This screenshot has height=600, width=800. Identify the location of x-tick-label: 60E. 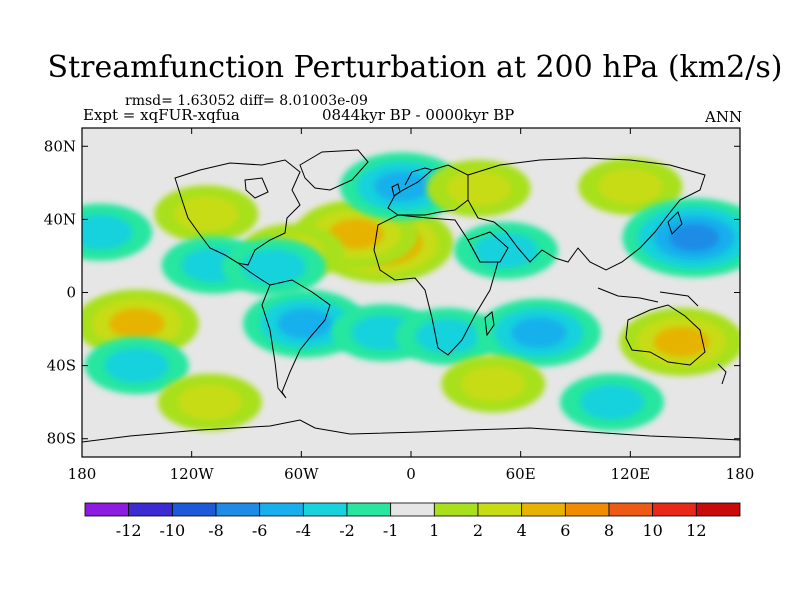
(521, 474).